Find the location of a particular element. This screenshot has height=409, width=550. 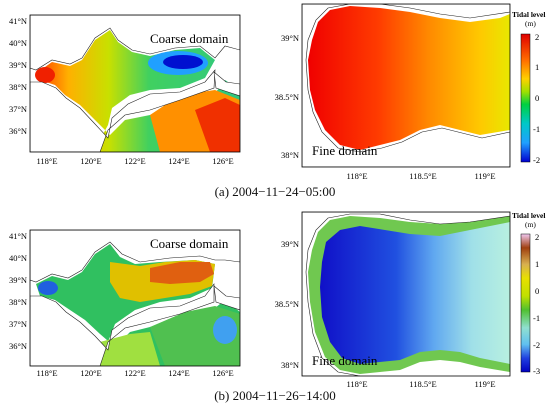

colorbar-title-b: Tidal level is located at coordinates (528, 215).